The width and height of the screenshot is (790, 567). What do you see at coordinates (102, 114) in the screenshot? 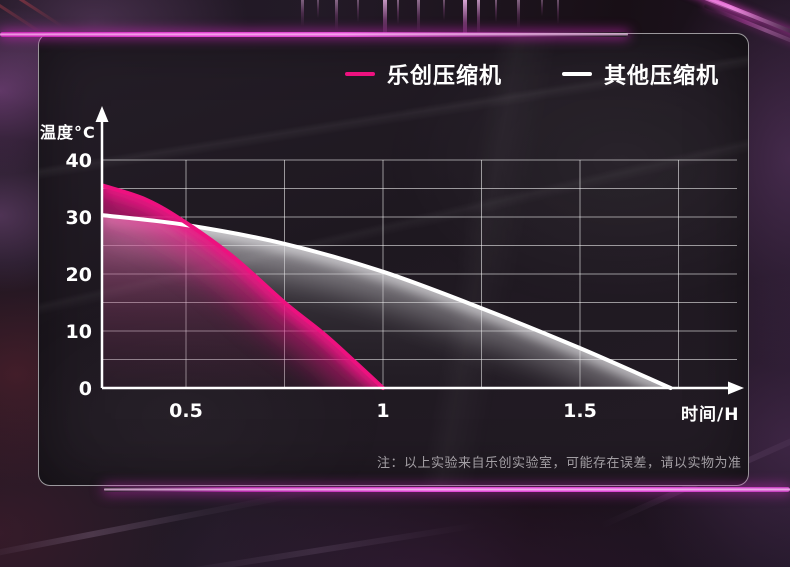
I see `y-axis-arrow-icon` at bounding box center [102, 114].